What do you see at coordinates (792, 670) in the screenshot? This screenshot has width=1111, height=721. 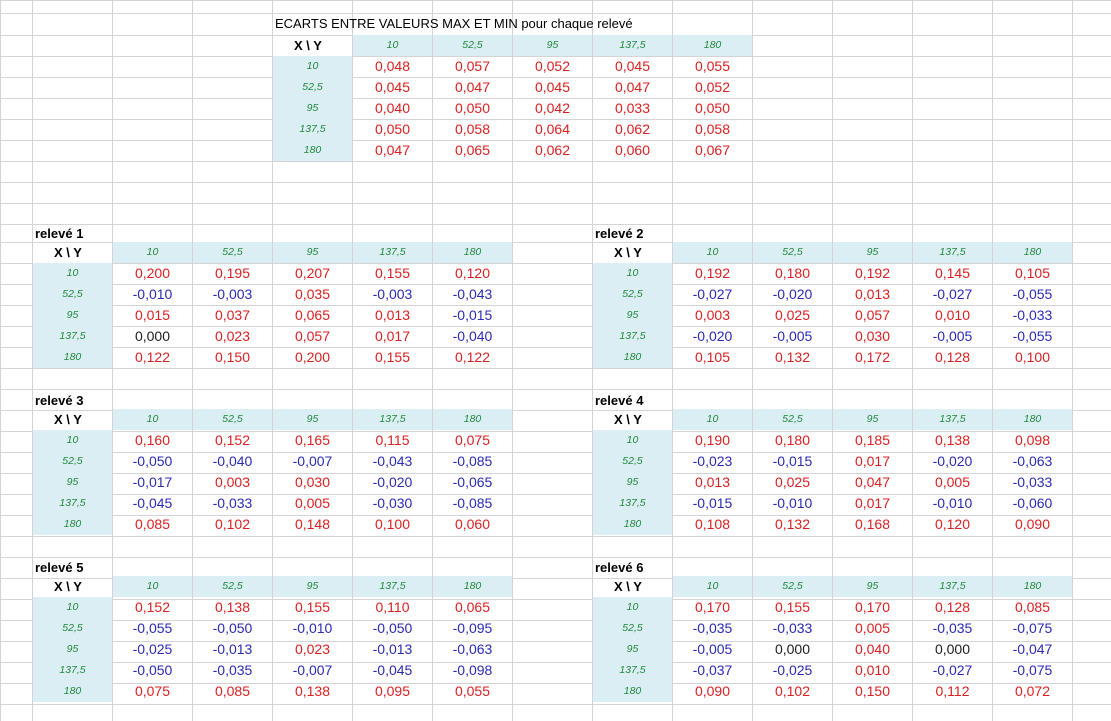 I see `value-cell: -0,025` at bounding box center [792, 670].